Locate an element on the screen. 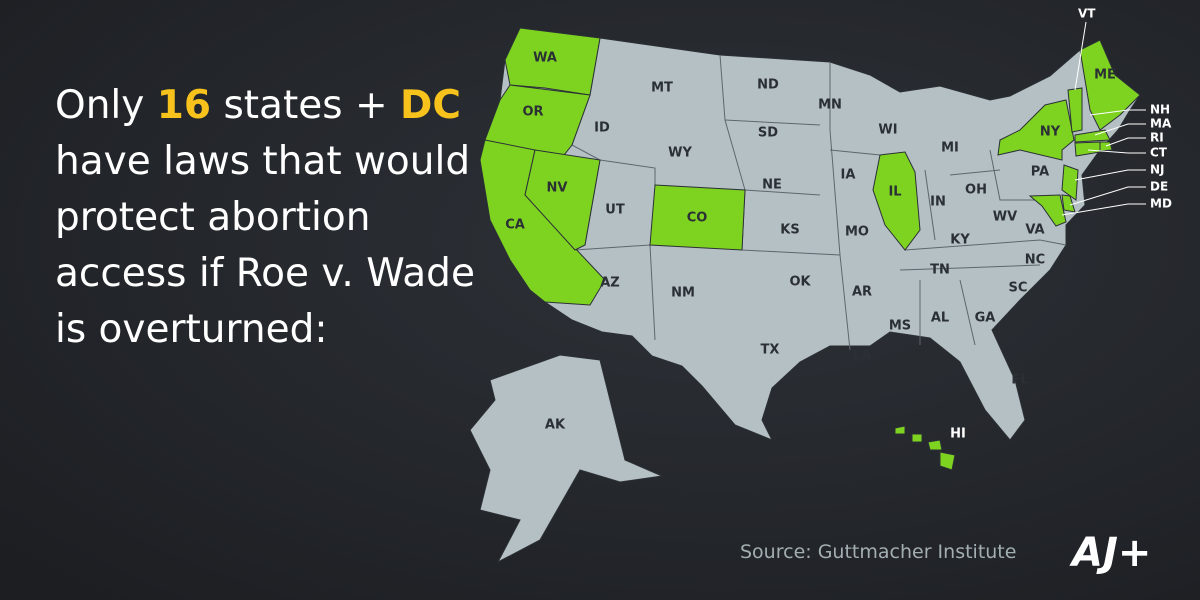 The image size is (1200, 600). state-label: VT is located at coordinates (1087, 14).